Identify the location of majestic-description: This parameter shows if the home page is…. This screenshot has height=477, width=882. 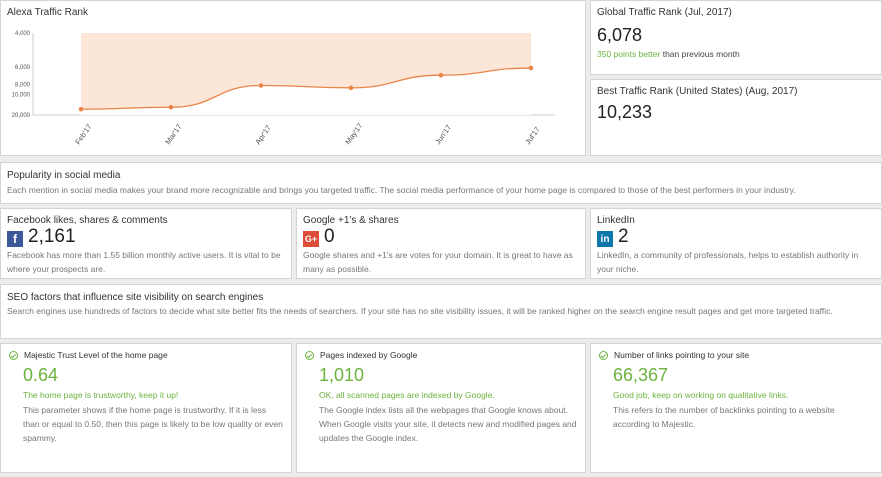
(153, 424).